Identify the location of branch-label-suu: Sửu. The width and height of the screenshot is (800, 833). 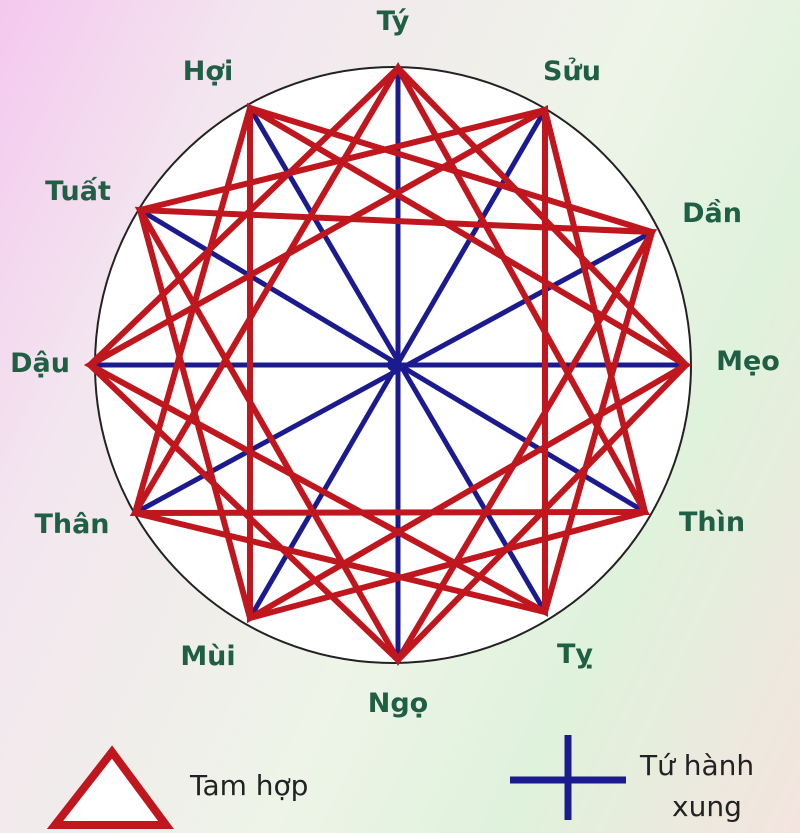
(572, 71).